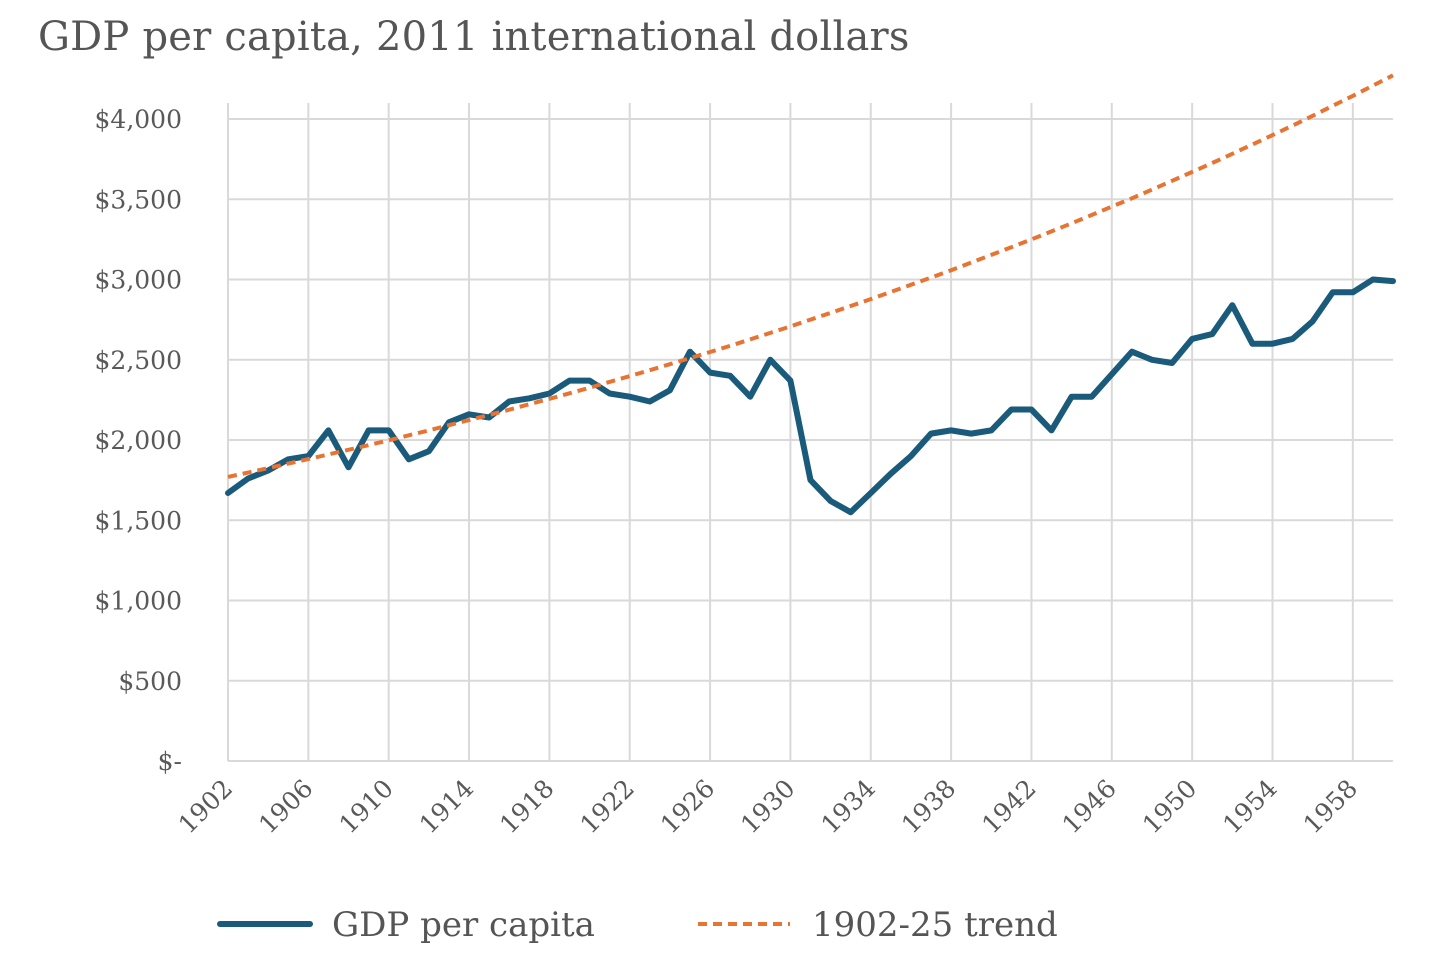 The height and width of the screenshot is (970, 1456). What do you see at coordinates (138, 199) in the screenshot?
I see `y-tick-label: $3,500` at bounding box center [138, 199].